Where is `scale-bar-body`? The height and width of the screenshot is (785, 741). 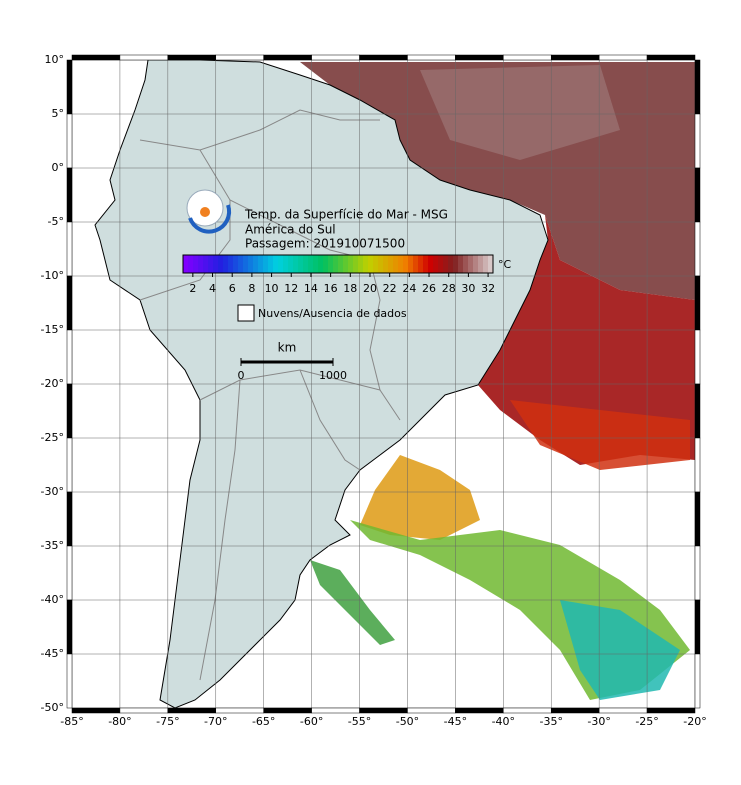
scale-bar-body is located at coordinates (287, 362).